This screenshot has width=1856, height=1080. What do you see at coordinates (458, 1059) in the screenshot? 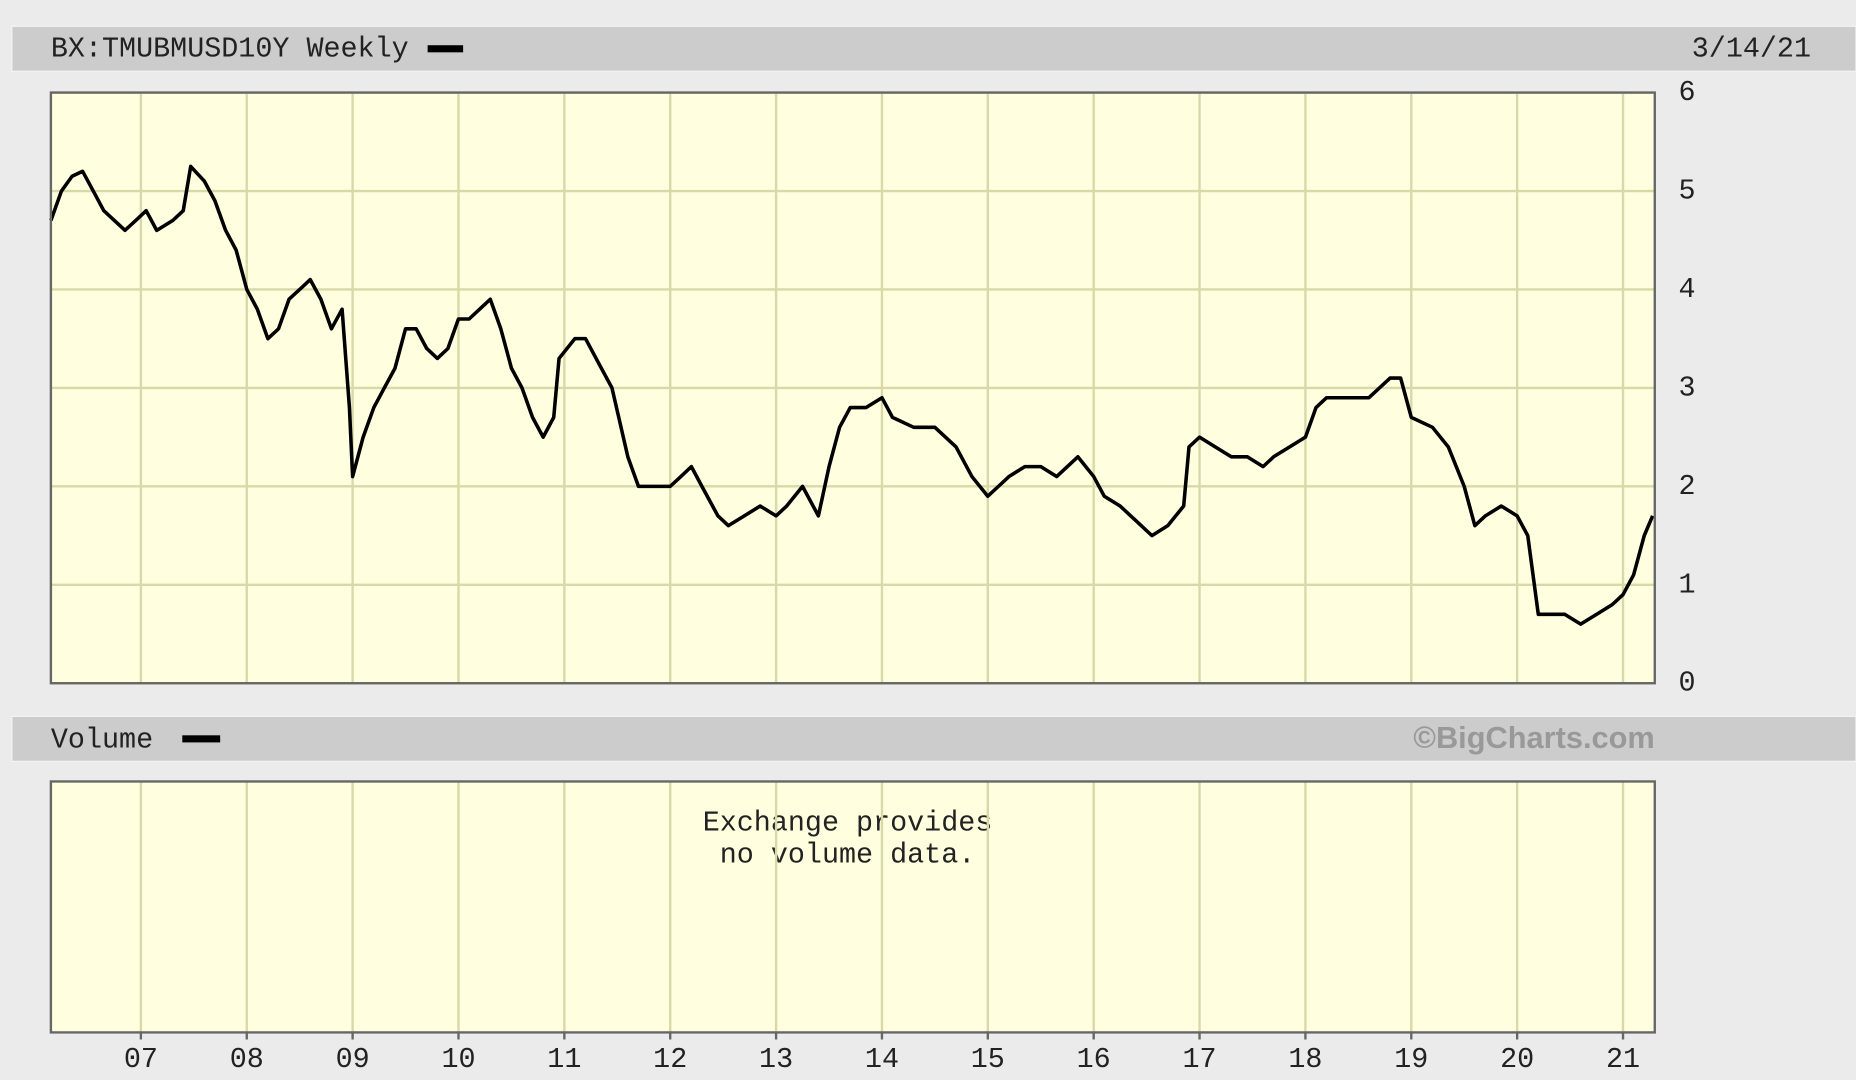
I see `x-tick-label: 10` at bounding box center [458, 1059].